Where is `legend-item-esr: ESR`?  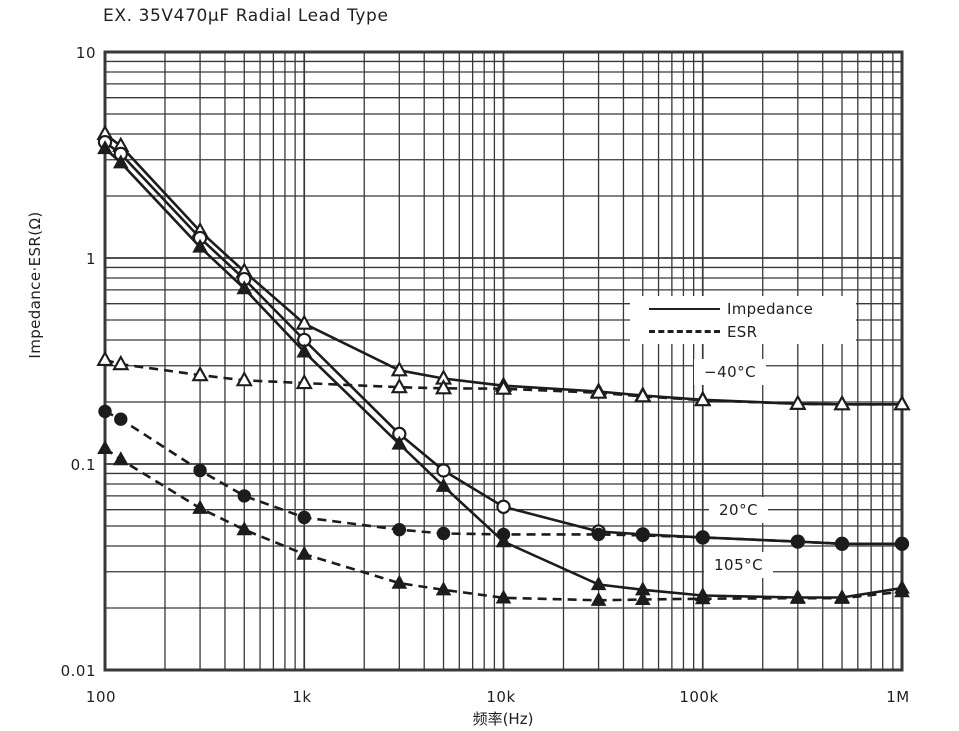 legend-item-esr: ESR is located at coordinates (743, 332).